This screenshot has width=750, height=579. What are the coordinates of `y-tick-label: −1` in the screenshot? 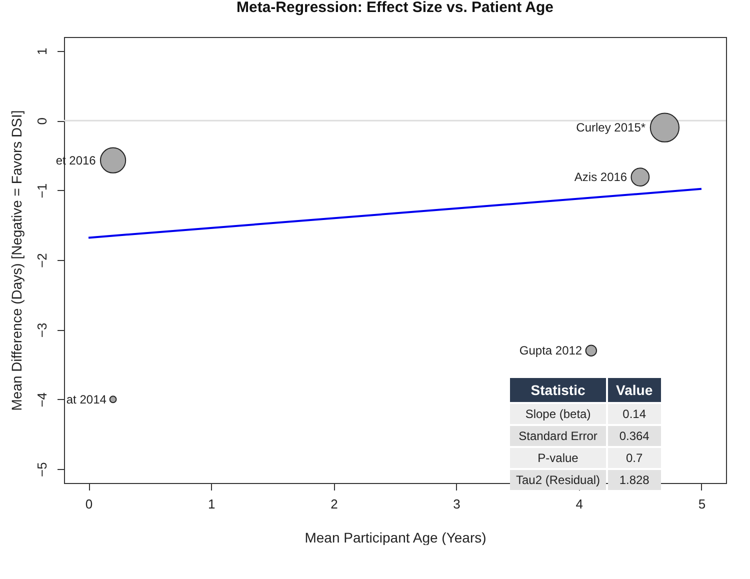 It's located at (42, 190).